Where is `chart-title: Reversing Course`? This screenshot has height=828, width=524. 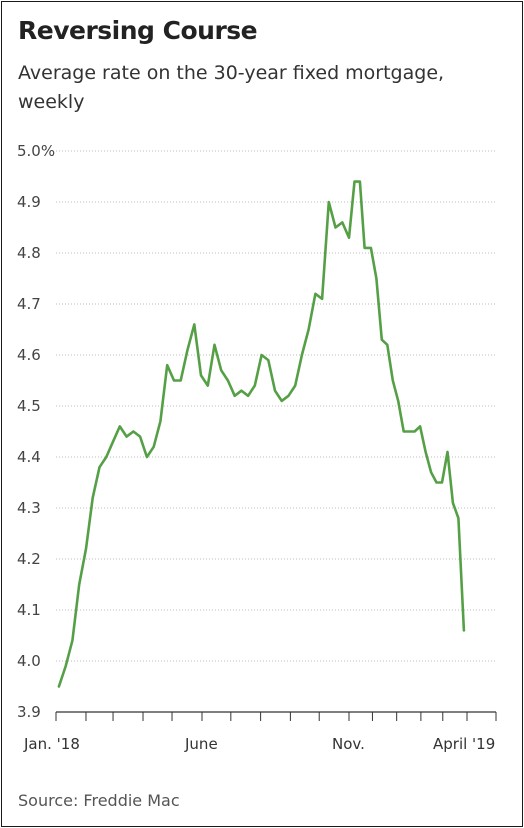 chart-title: Reversing Course is located at coordinates (138, 30).